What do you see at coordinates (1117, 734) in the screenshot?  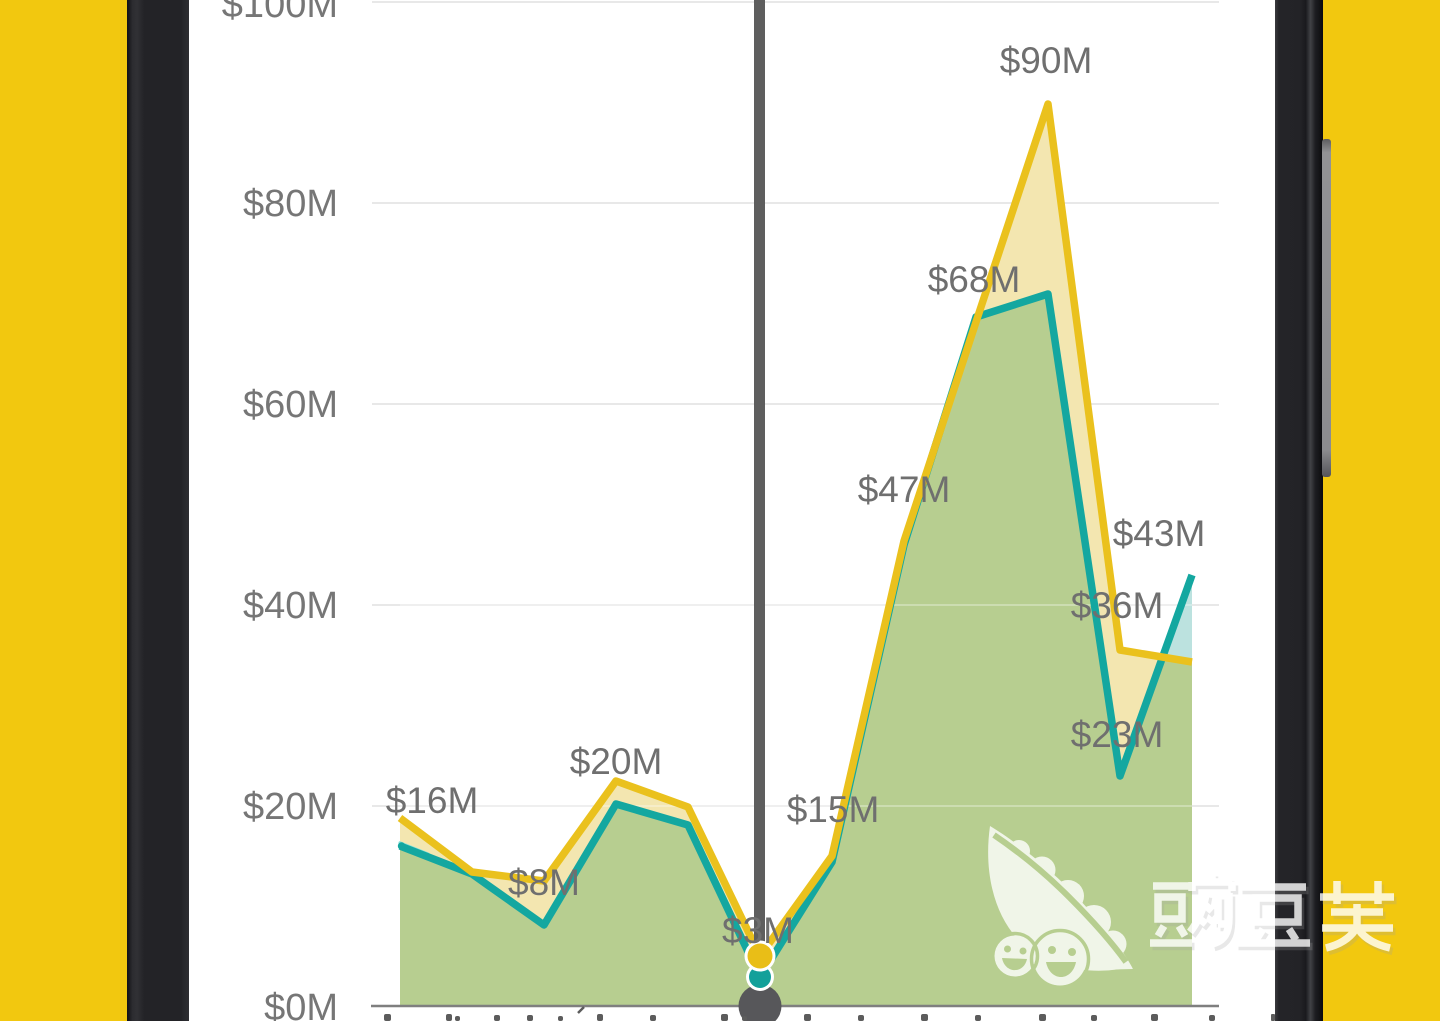 I see `svg-text: $23M` at bounding box center [1117, 734].